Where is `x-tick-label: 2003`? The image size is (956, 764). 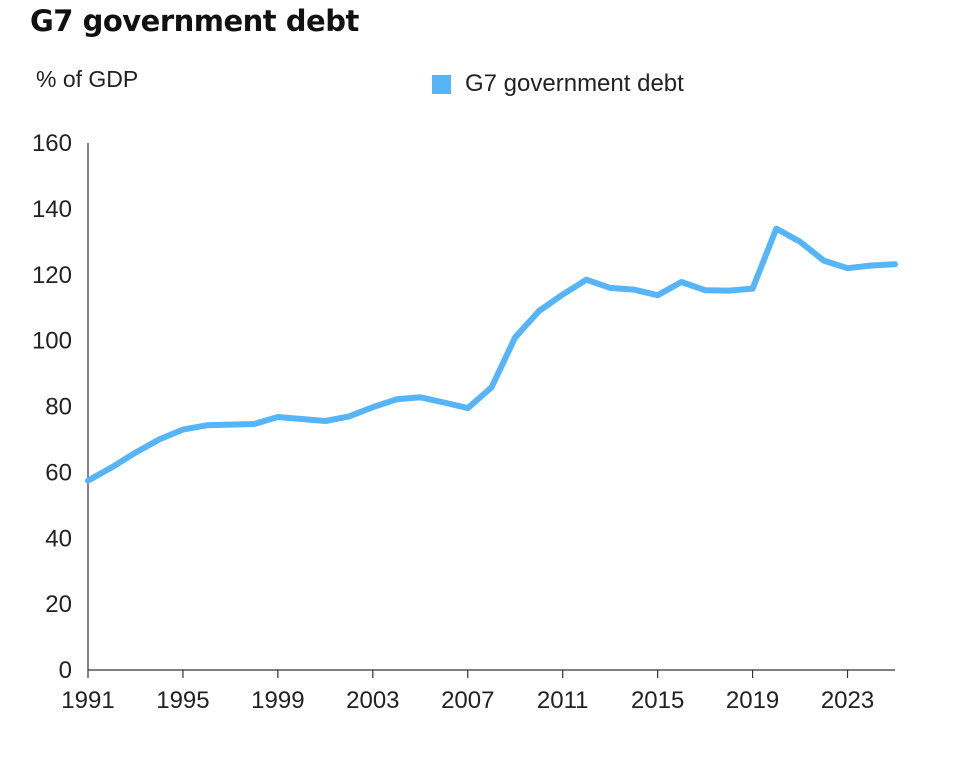 x-tick-label: 2003 is located at coordinates (372, 700).